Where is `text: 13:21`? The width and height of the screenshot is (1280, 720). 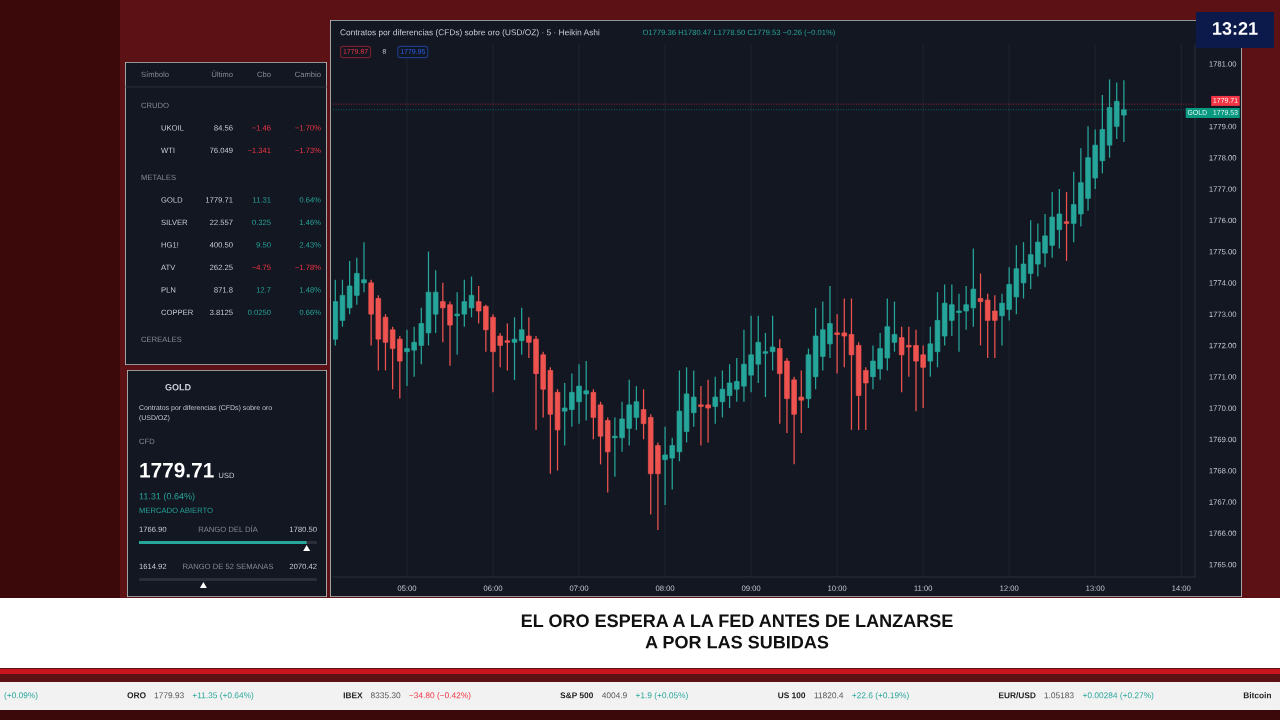
text: 13:21 is located at coordinates (1235, 28).